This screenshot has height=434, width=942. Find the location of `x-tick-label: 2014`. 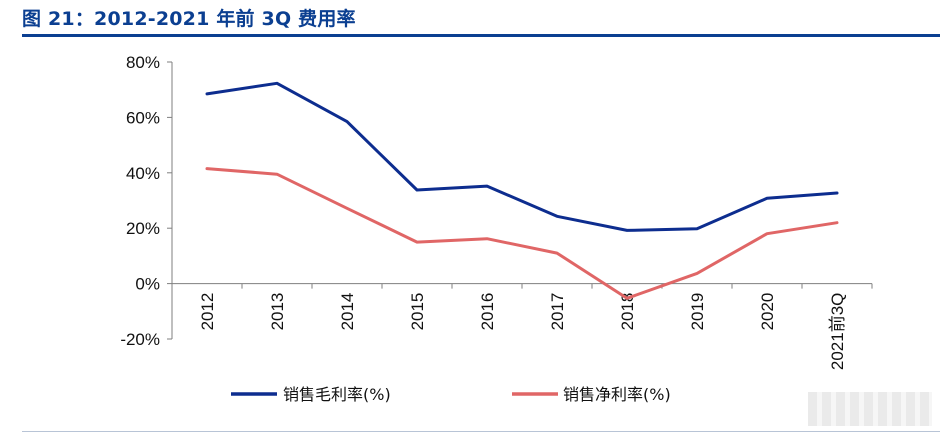

x-tick-label: 2014 is located at coordinates (347, 312).